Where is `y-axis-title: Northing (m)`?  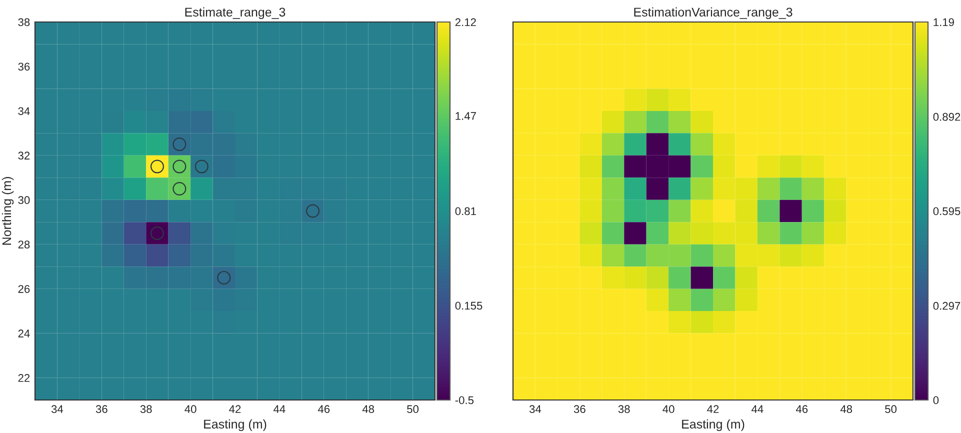 y-axis-title: Northing (m) is located at coordinates (8, 211).